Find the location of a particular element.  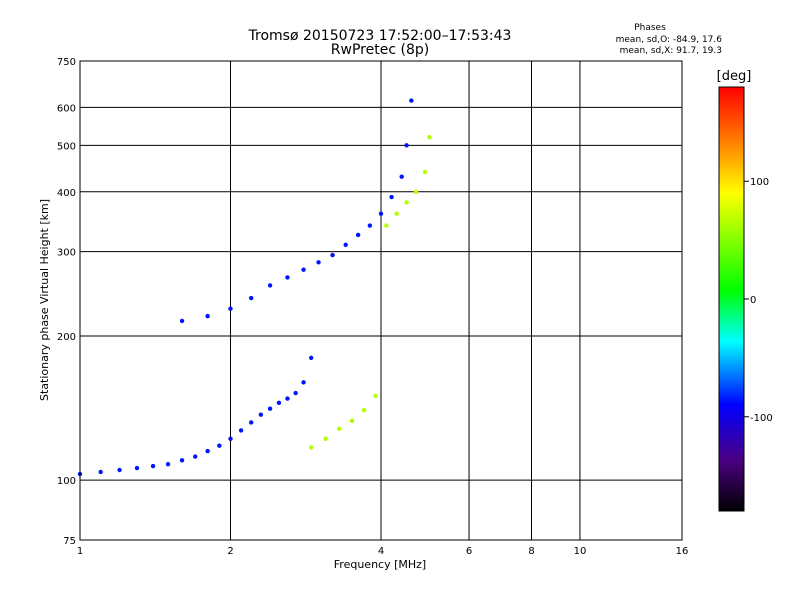

phase-info-o: mean, sd,O: -84.9, 17.6 is located at coordinates (669, 40).